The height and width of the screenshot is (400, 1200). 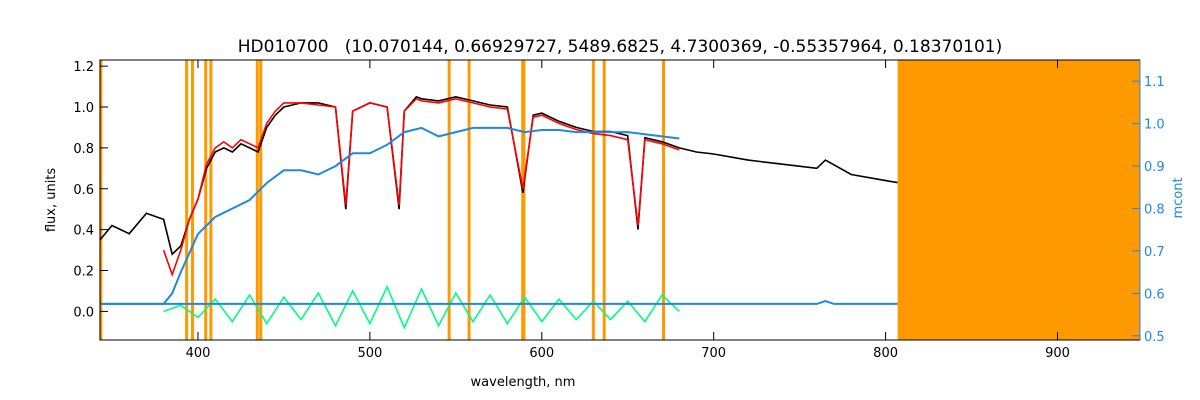 I want to click on y-axis-label: flux, units, so click(x=51, y=200).